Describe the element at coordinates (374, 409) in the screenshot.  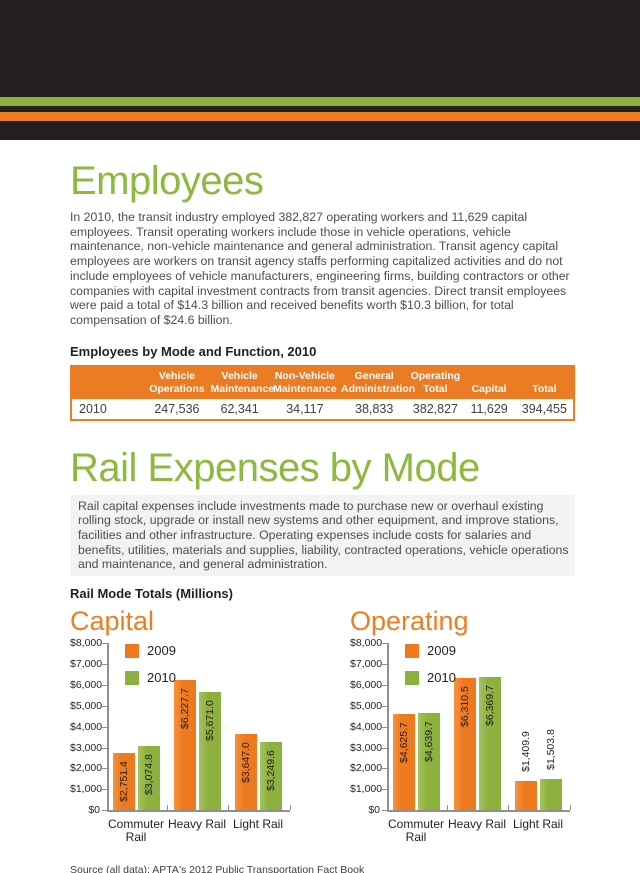
I see `cell-general-administration: 38,833` at that location.